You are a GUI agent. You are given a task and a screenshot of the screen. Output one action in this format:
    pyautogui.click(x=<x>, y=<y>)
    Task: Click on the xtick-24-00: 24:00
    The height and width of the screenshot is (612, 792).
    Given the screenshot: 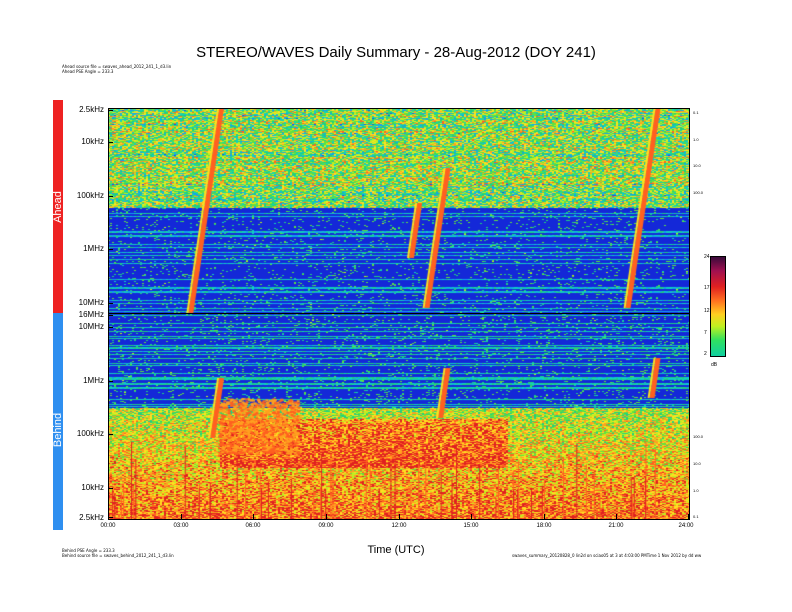 What is the action you would take?
    pyautogui.click(x=686, y=526)
    